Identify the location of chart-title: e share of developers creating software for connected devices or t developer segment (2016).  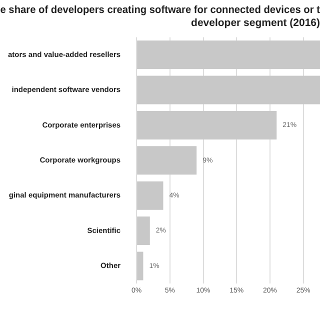
(160, 17).